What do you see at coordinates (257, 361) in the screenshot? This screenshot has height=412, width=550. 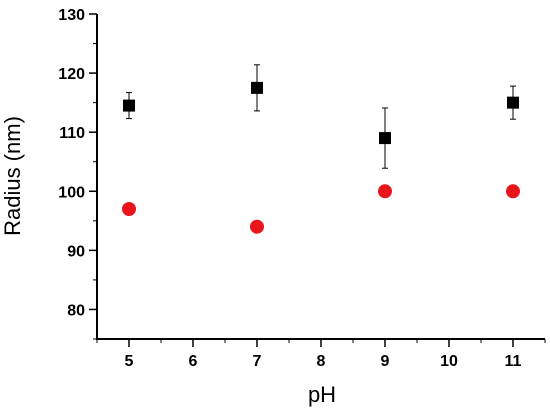 I see `x-tick-label: 7` at bounding box center [257, 361].